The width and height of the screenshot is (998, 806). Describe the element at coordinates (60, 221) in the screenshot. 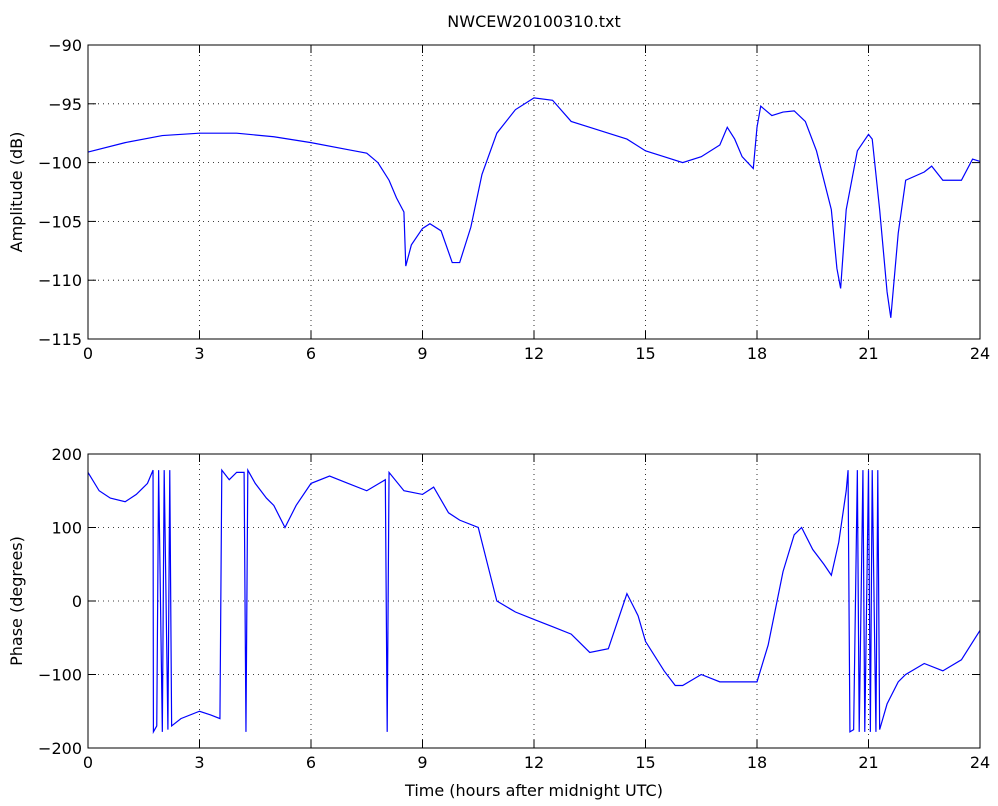

I see `y-tick-label: −105` at that location.